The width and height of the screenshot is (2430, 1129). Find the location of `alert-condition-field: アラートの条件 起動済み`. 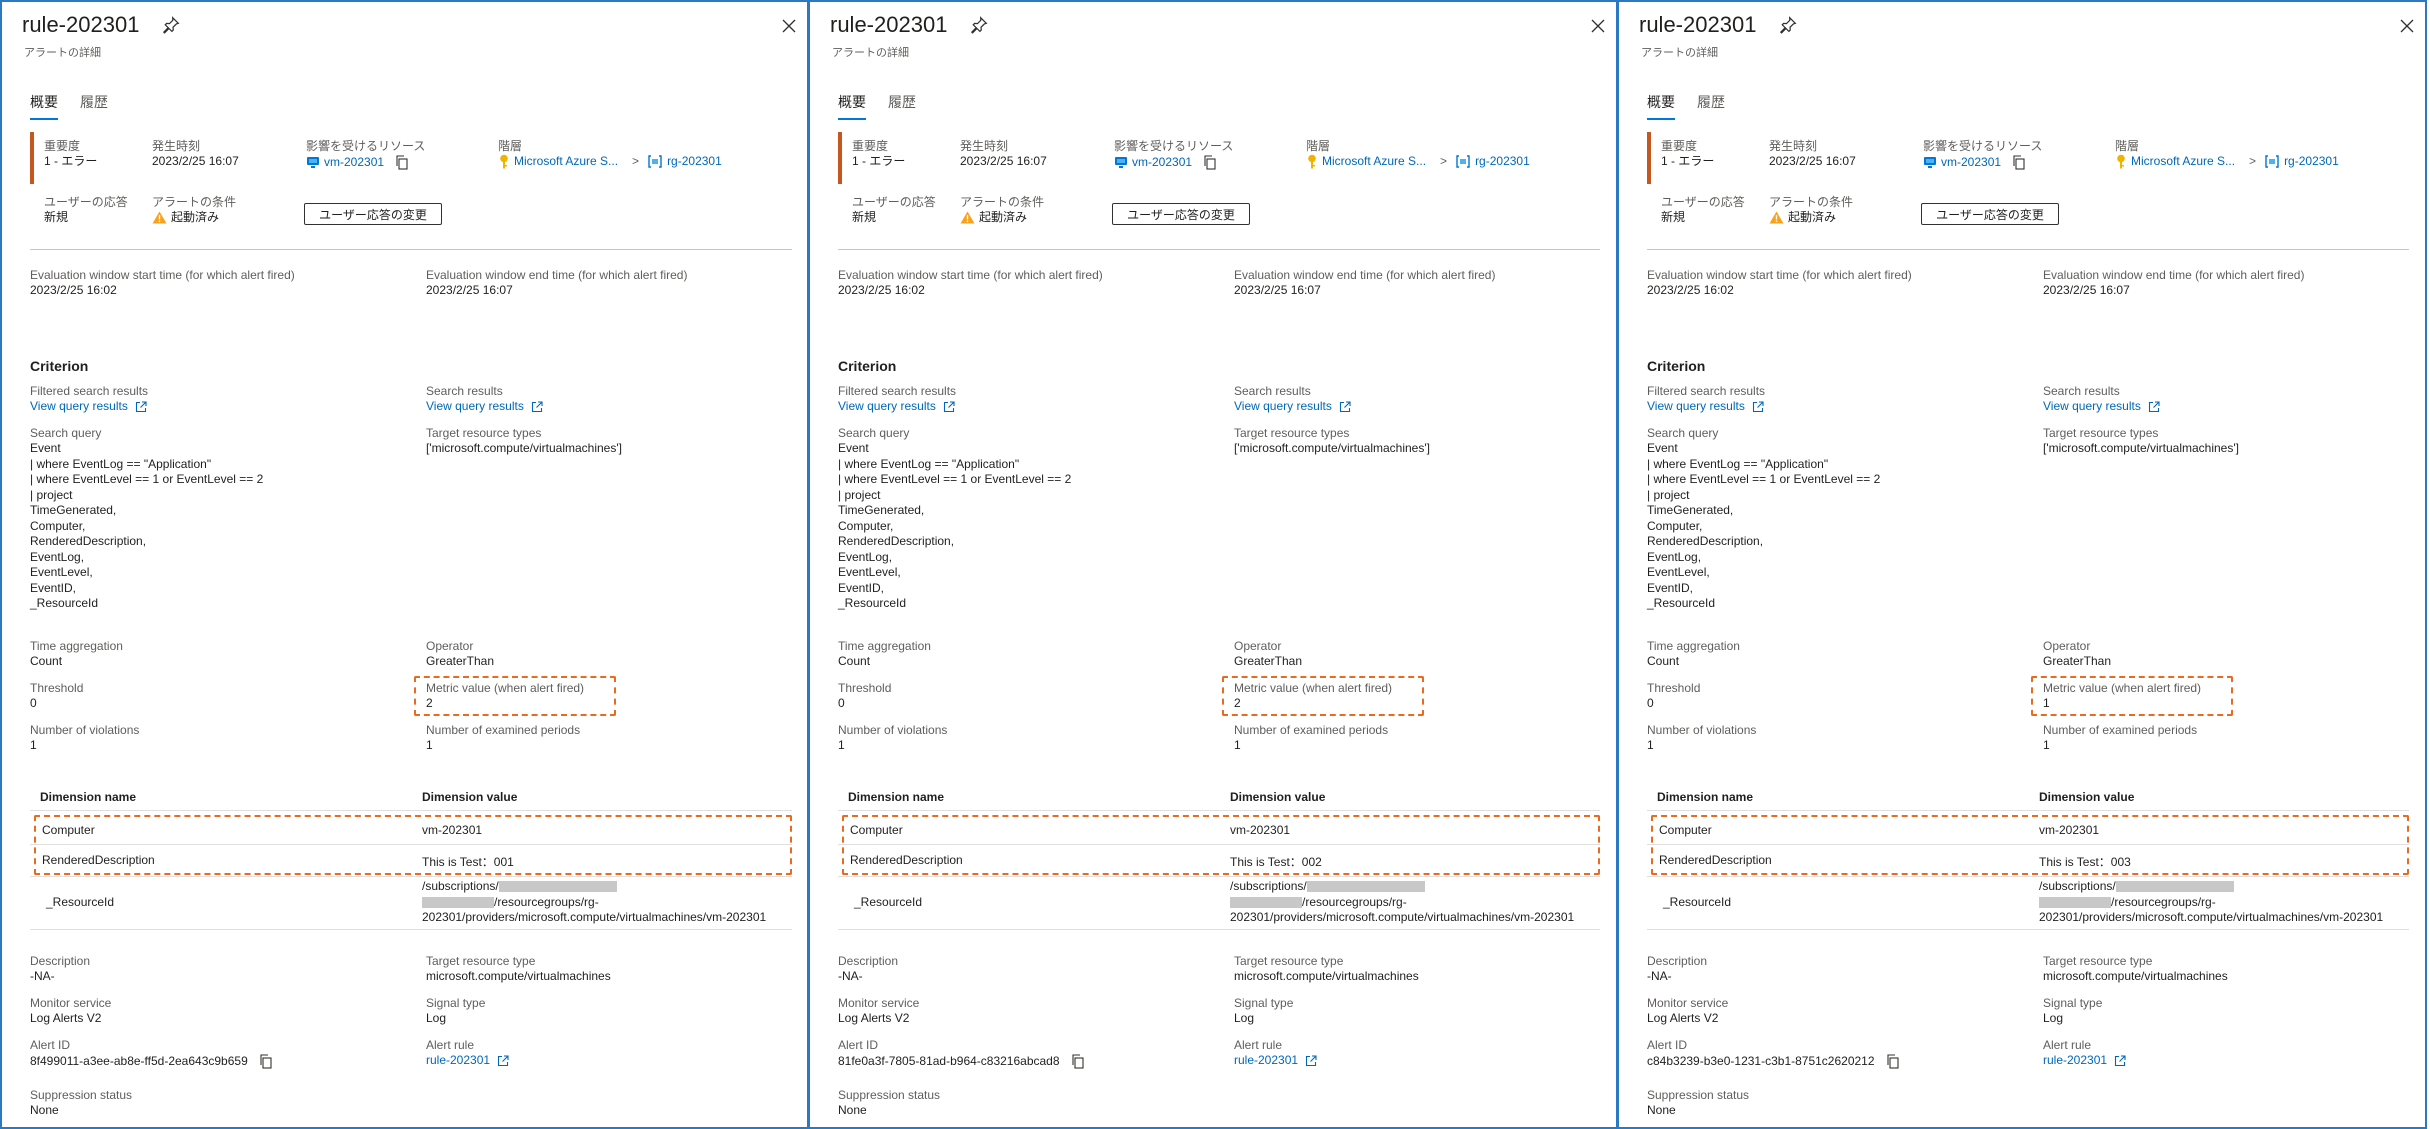

alert-condition-field: アラートの条件 起動済み is located at coordinates (1811, 210).